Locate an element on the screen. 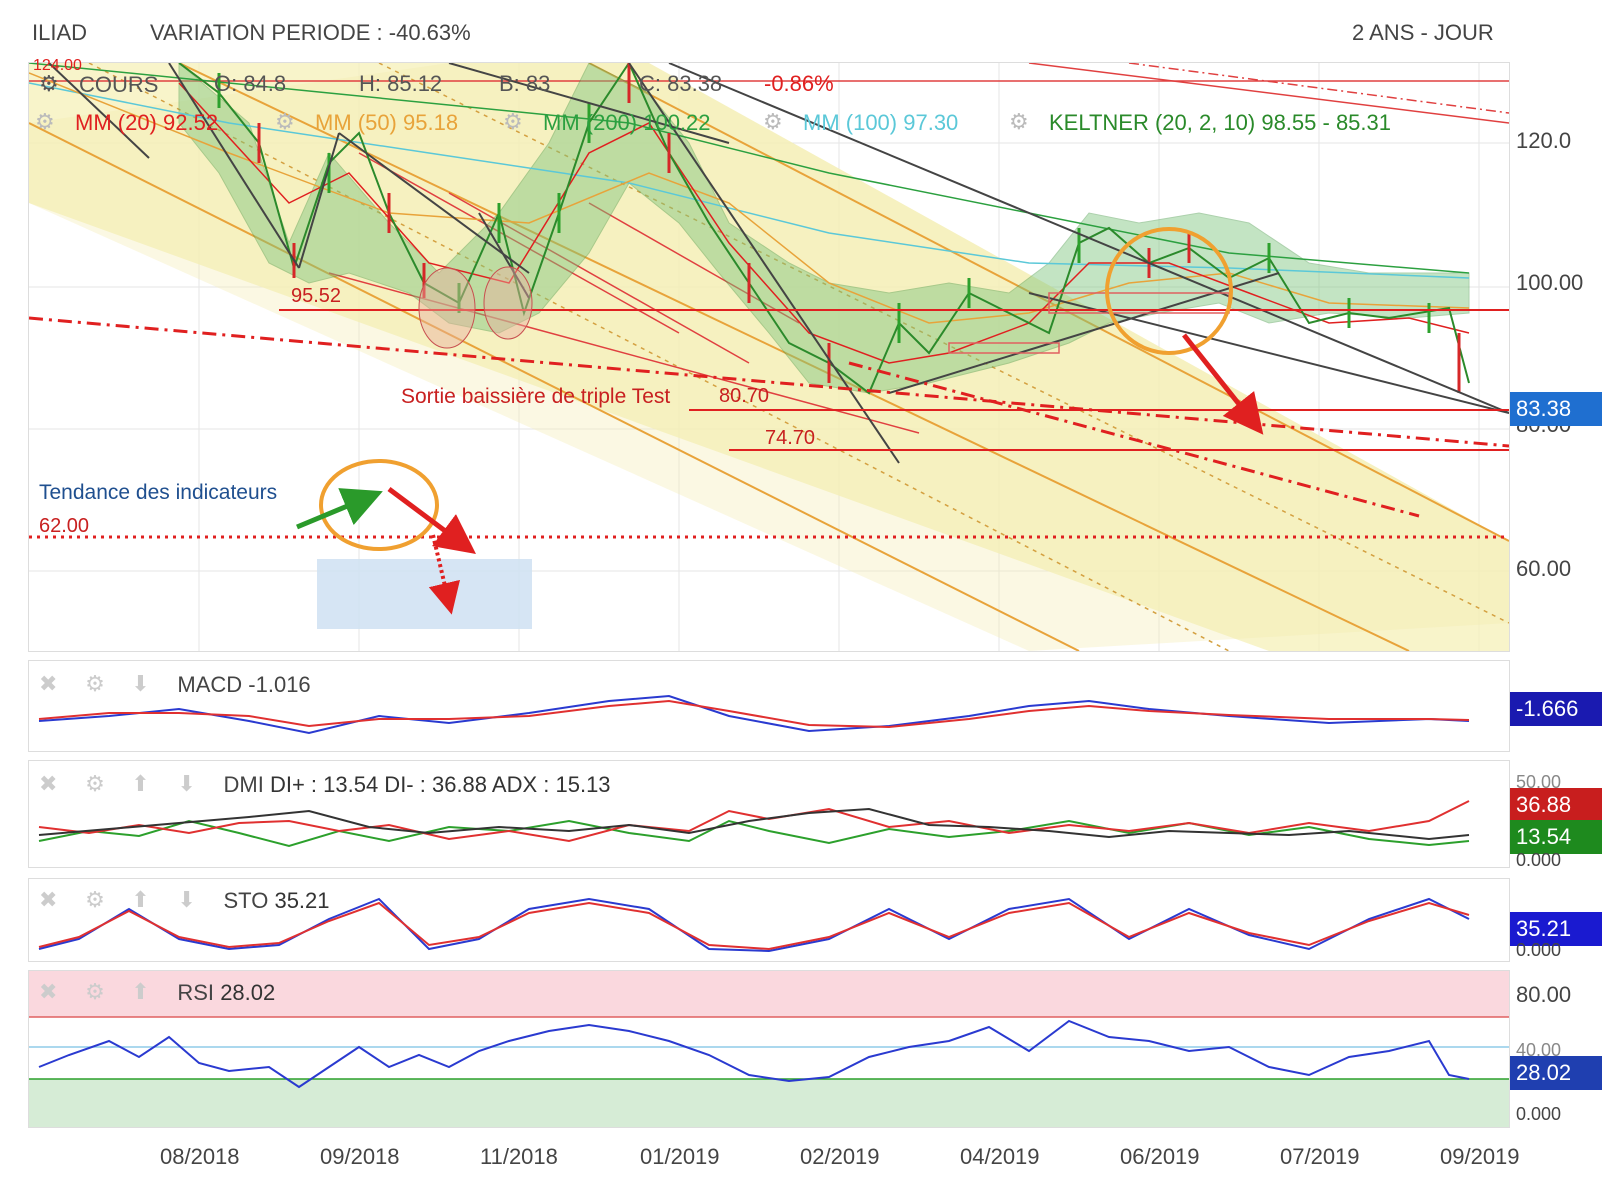  sto-zero-tick: 0.000 is located at coordinates (1539, 950).